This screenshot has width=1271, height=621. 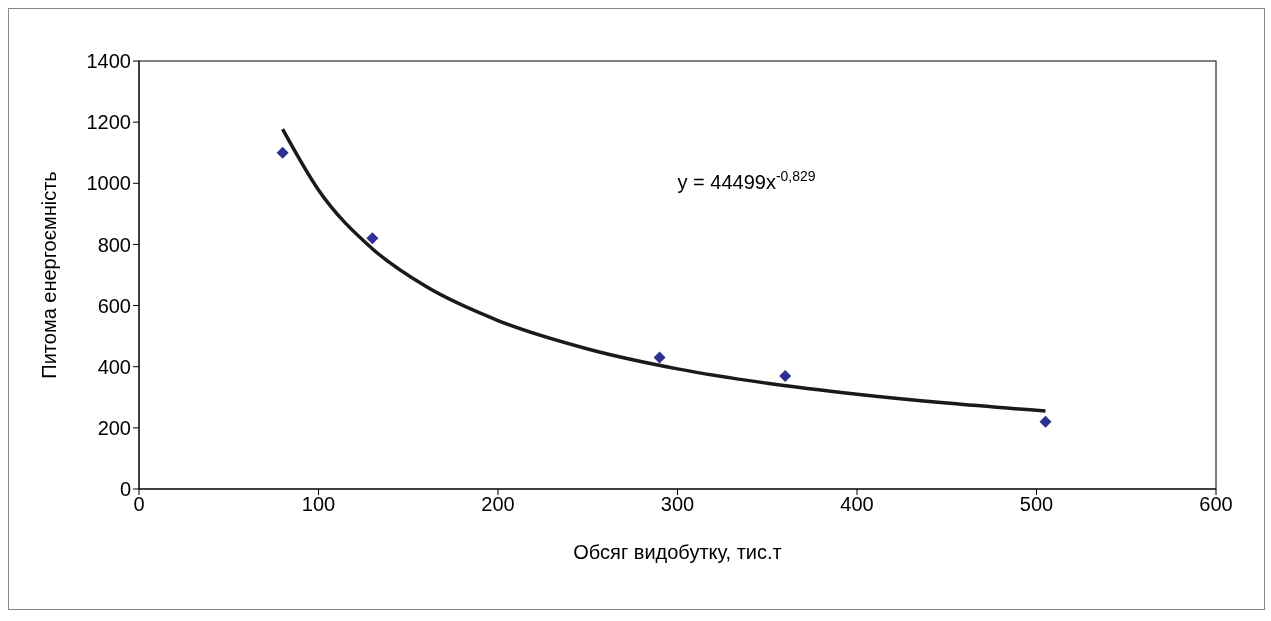 I want to click on y-tick-label: 400, so click(x=114, y=366).